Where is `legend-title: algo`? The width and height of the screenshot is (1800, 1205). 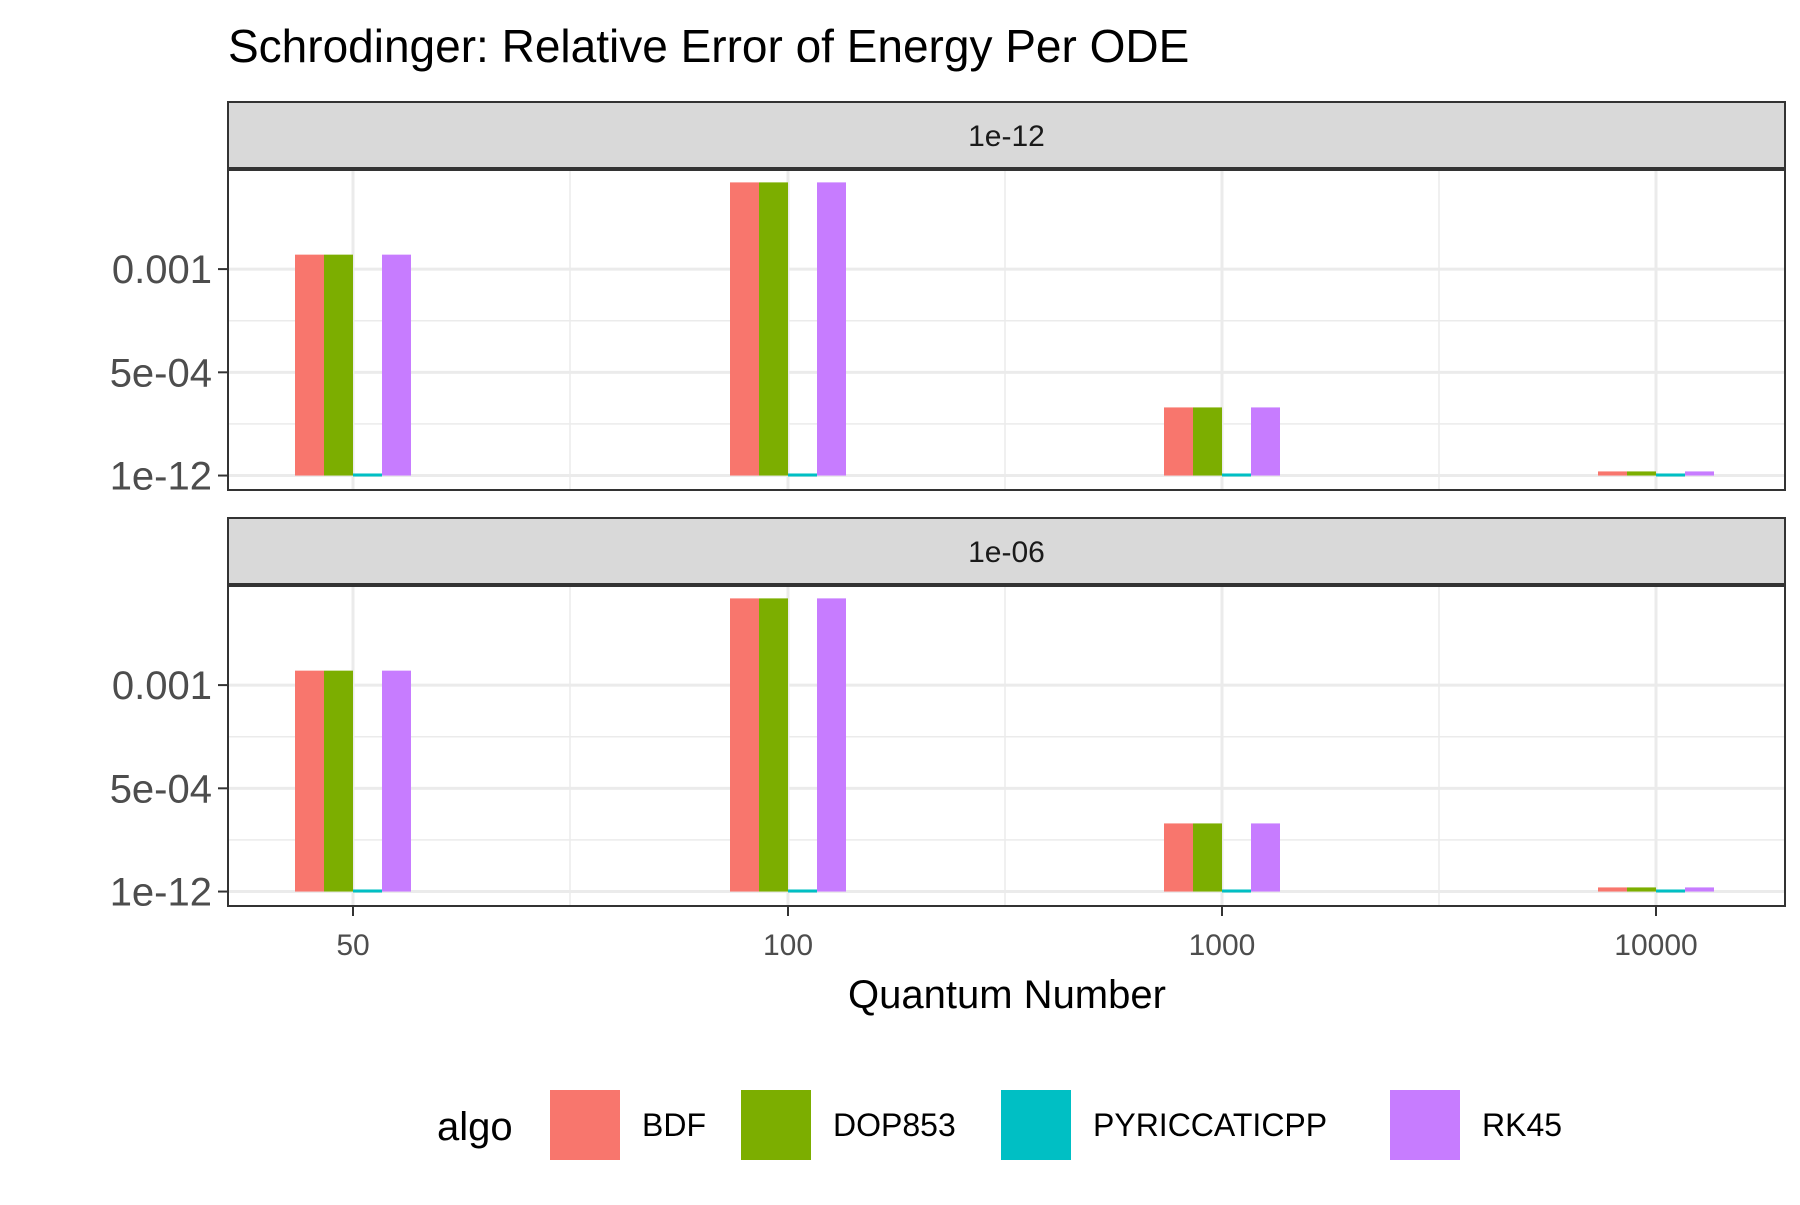 legend-title: algo is located at coordinates (475, 1127).